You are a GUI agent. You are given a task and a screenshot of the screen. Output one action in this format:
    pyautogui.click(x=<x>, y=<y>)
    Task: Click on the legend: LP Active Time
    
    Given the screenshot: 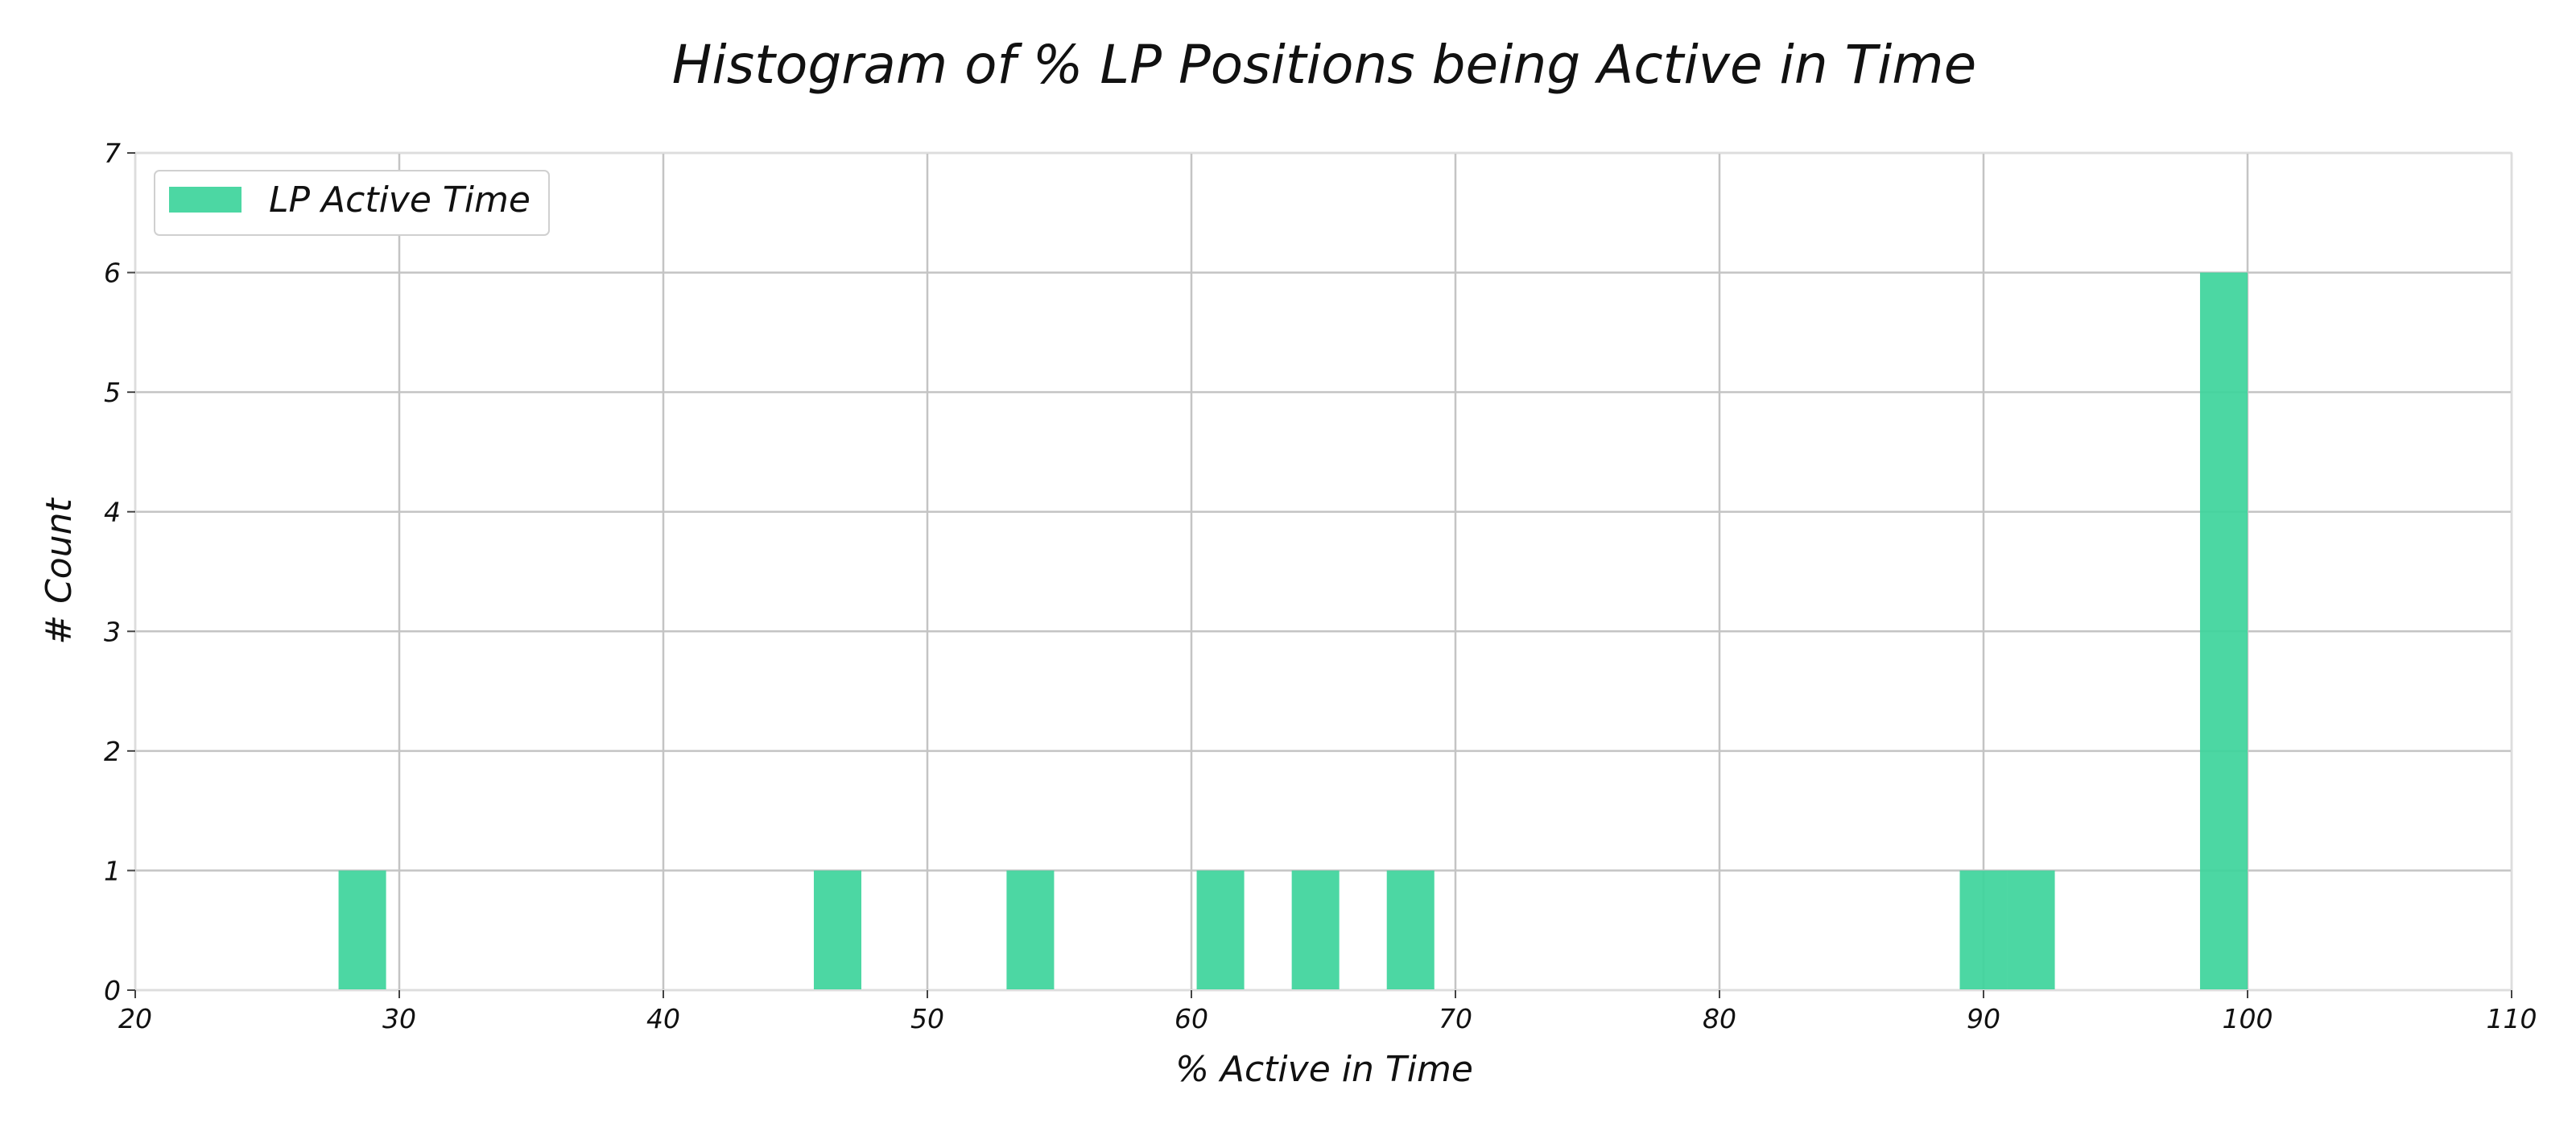 What is the action you would take?
    pyautogui.click(x=352, y=203)
    